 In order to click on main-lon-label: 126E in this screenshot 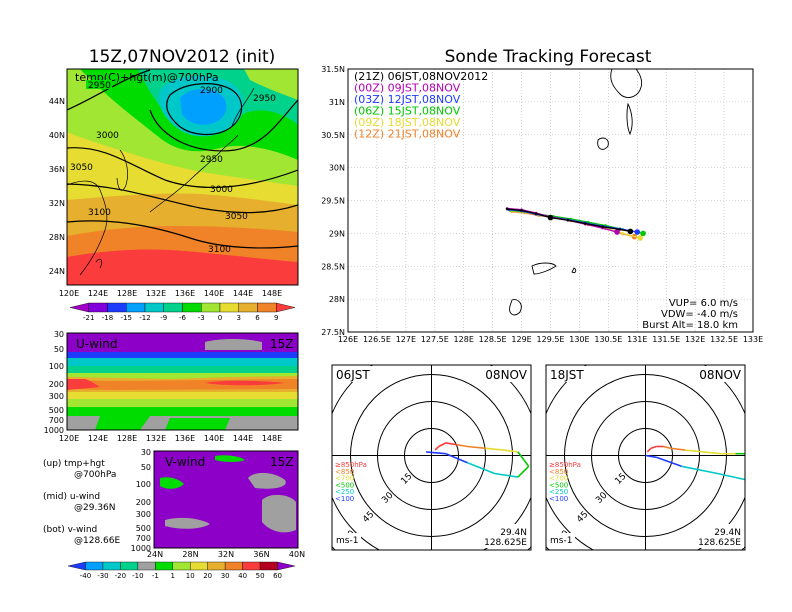, I will do `click(348, 339)`.